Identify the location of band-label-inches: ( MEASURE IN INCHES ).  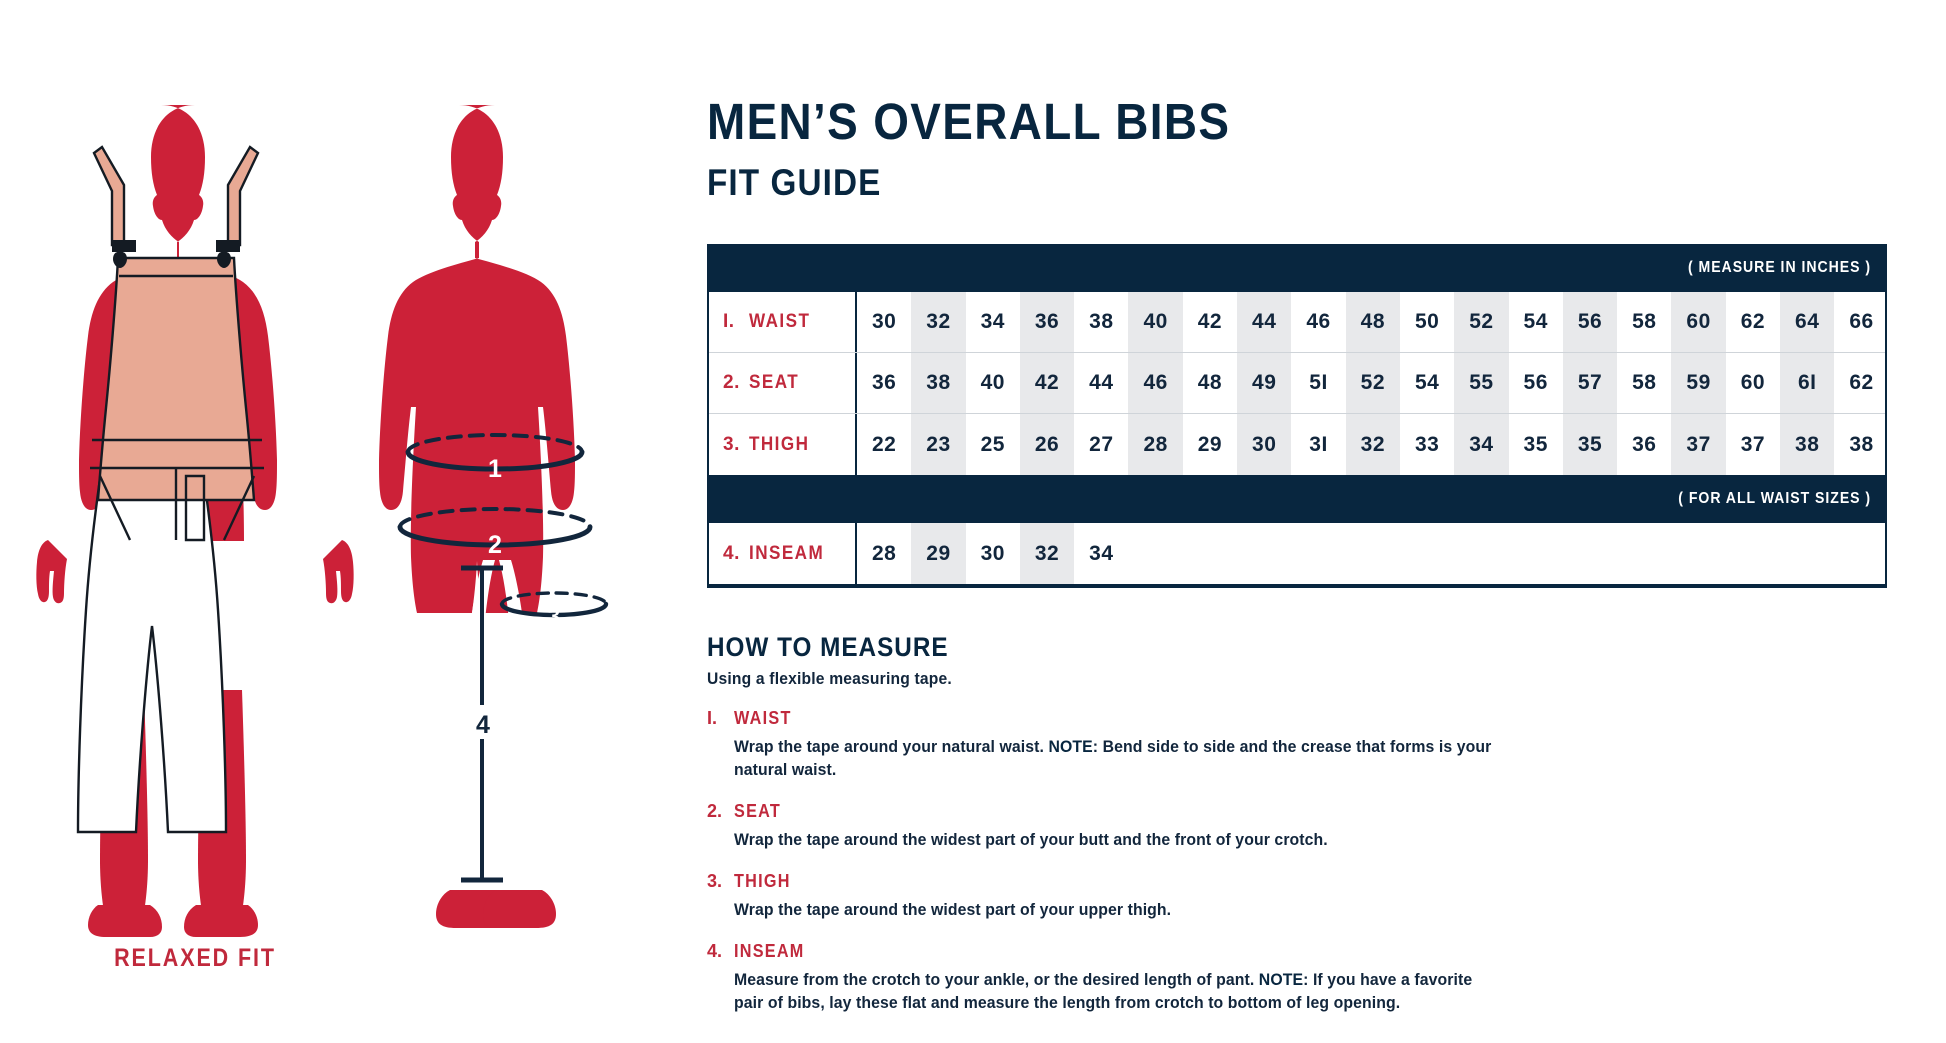
(1779, 267).